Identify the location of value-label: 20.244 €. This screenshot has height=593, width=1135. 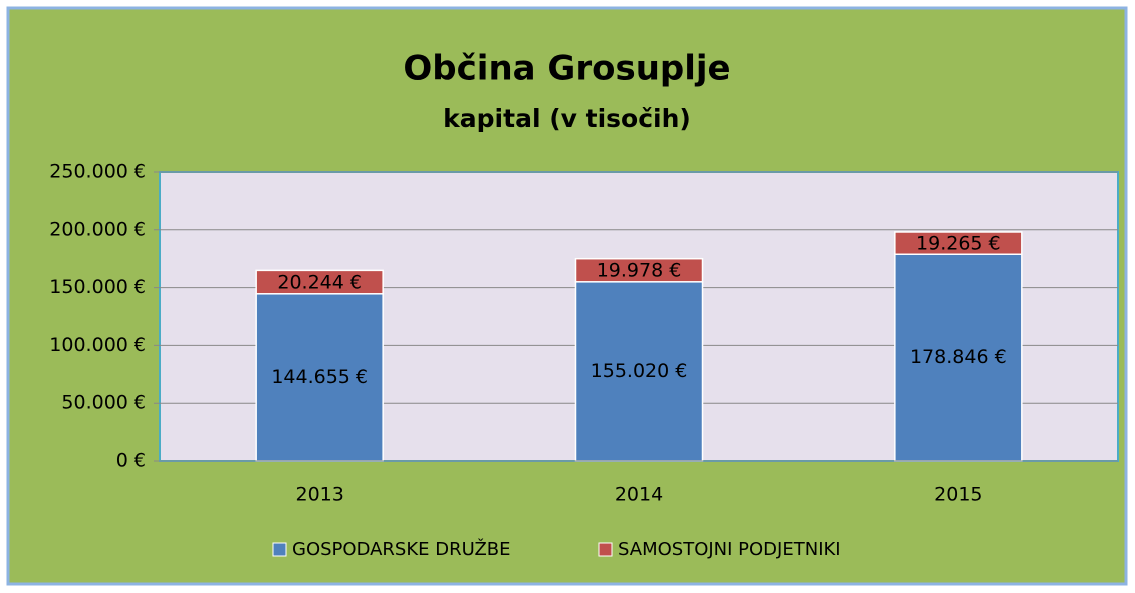
(319, 283).